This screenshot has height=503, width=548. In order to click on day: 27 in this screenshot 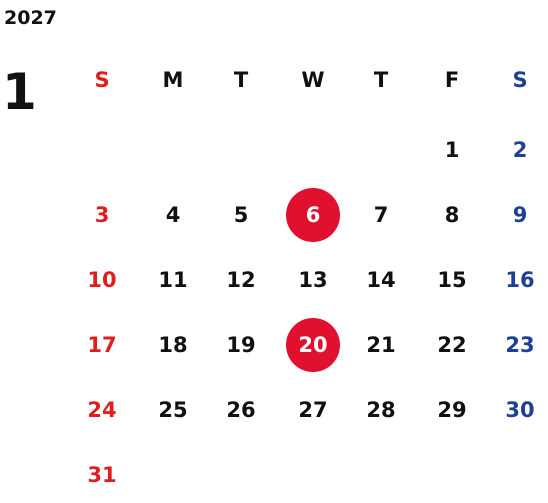, I will do `click(312, 410)`.